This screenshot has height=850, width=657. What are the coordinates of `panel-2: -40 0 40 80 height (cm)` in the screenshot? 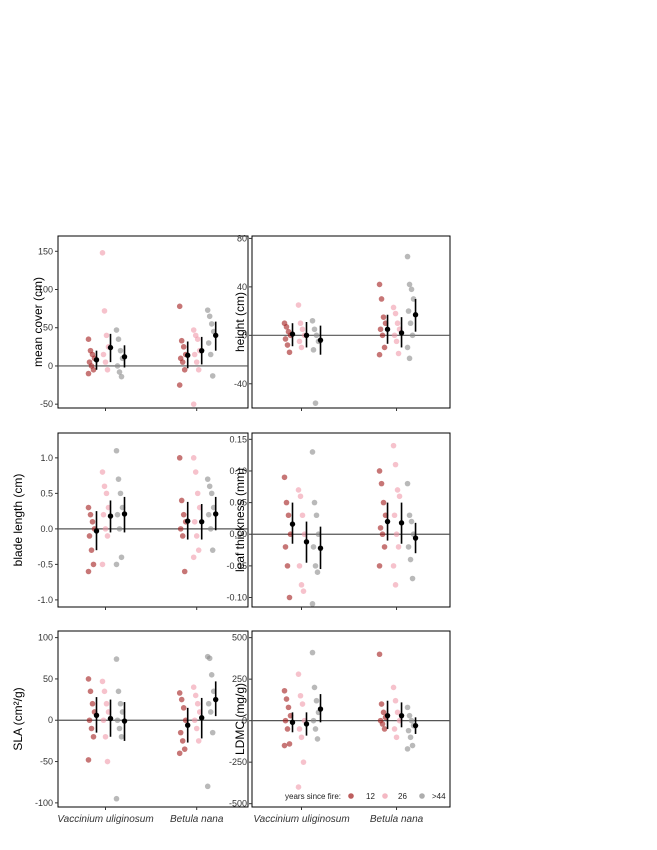 It's located at (342, 322).